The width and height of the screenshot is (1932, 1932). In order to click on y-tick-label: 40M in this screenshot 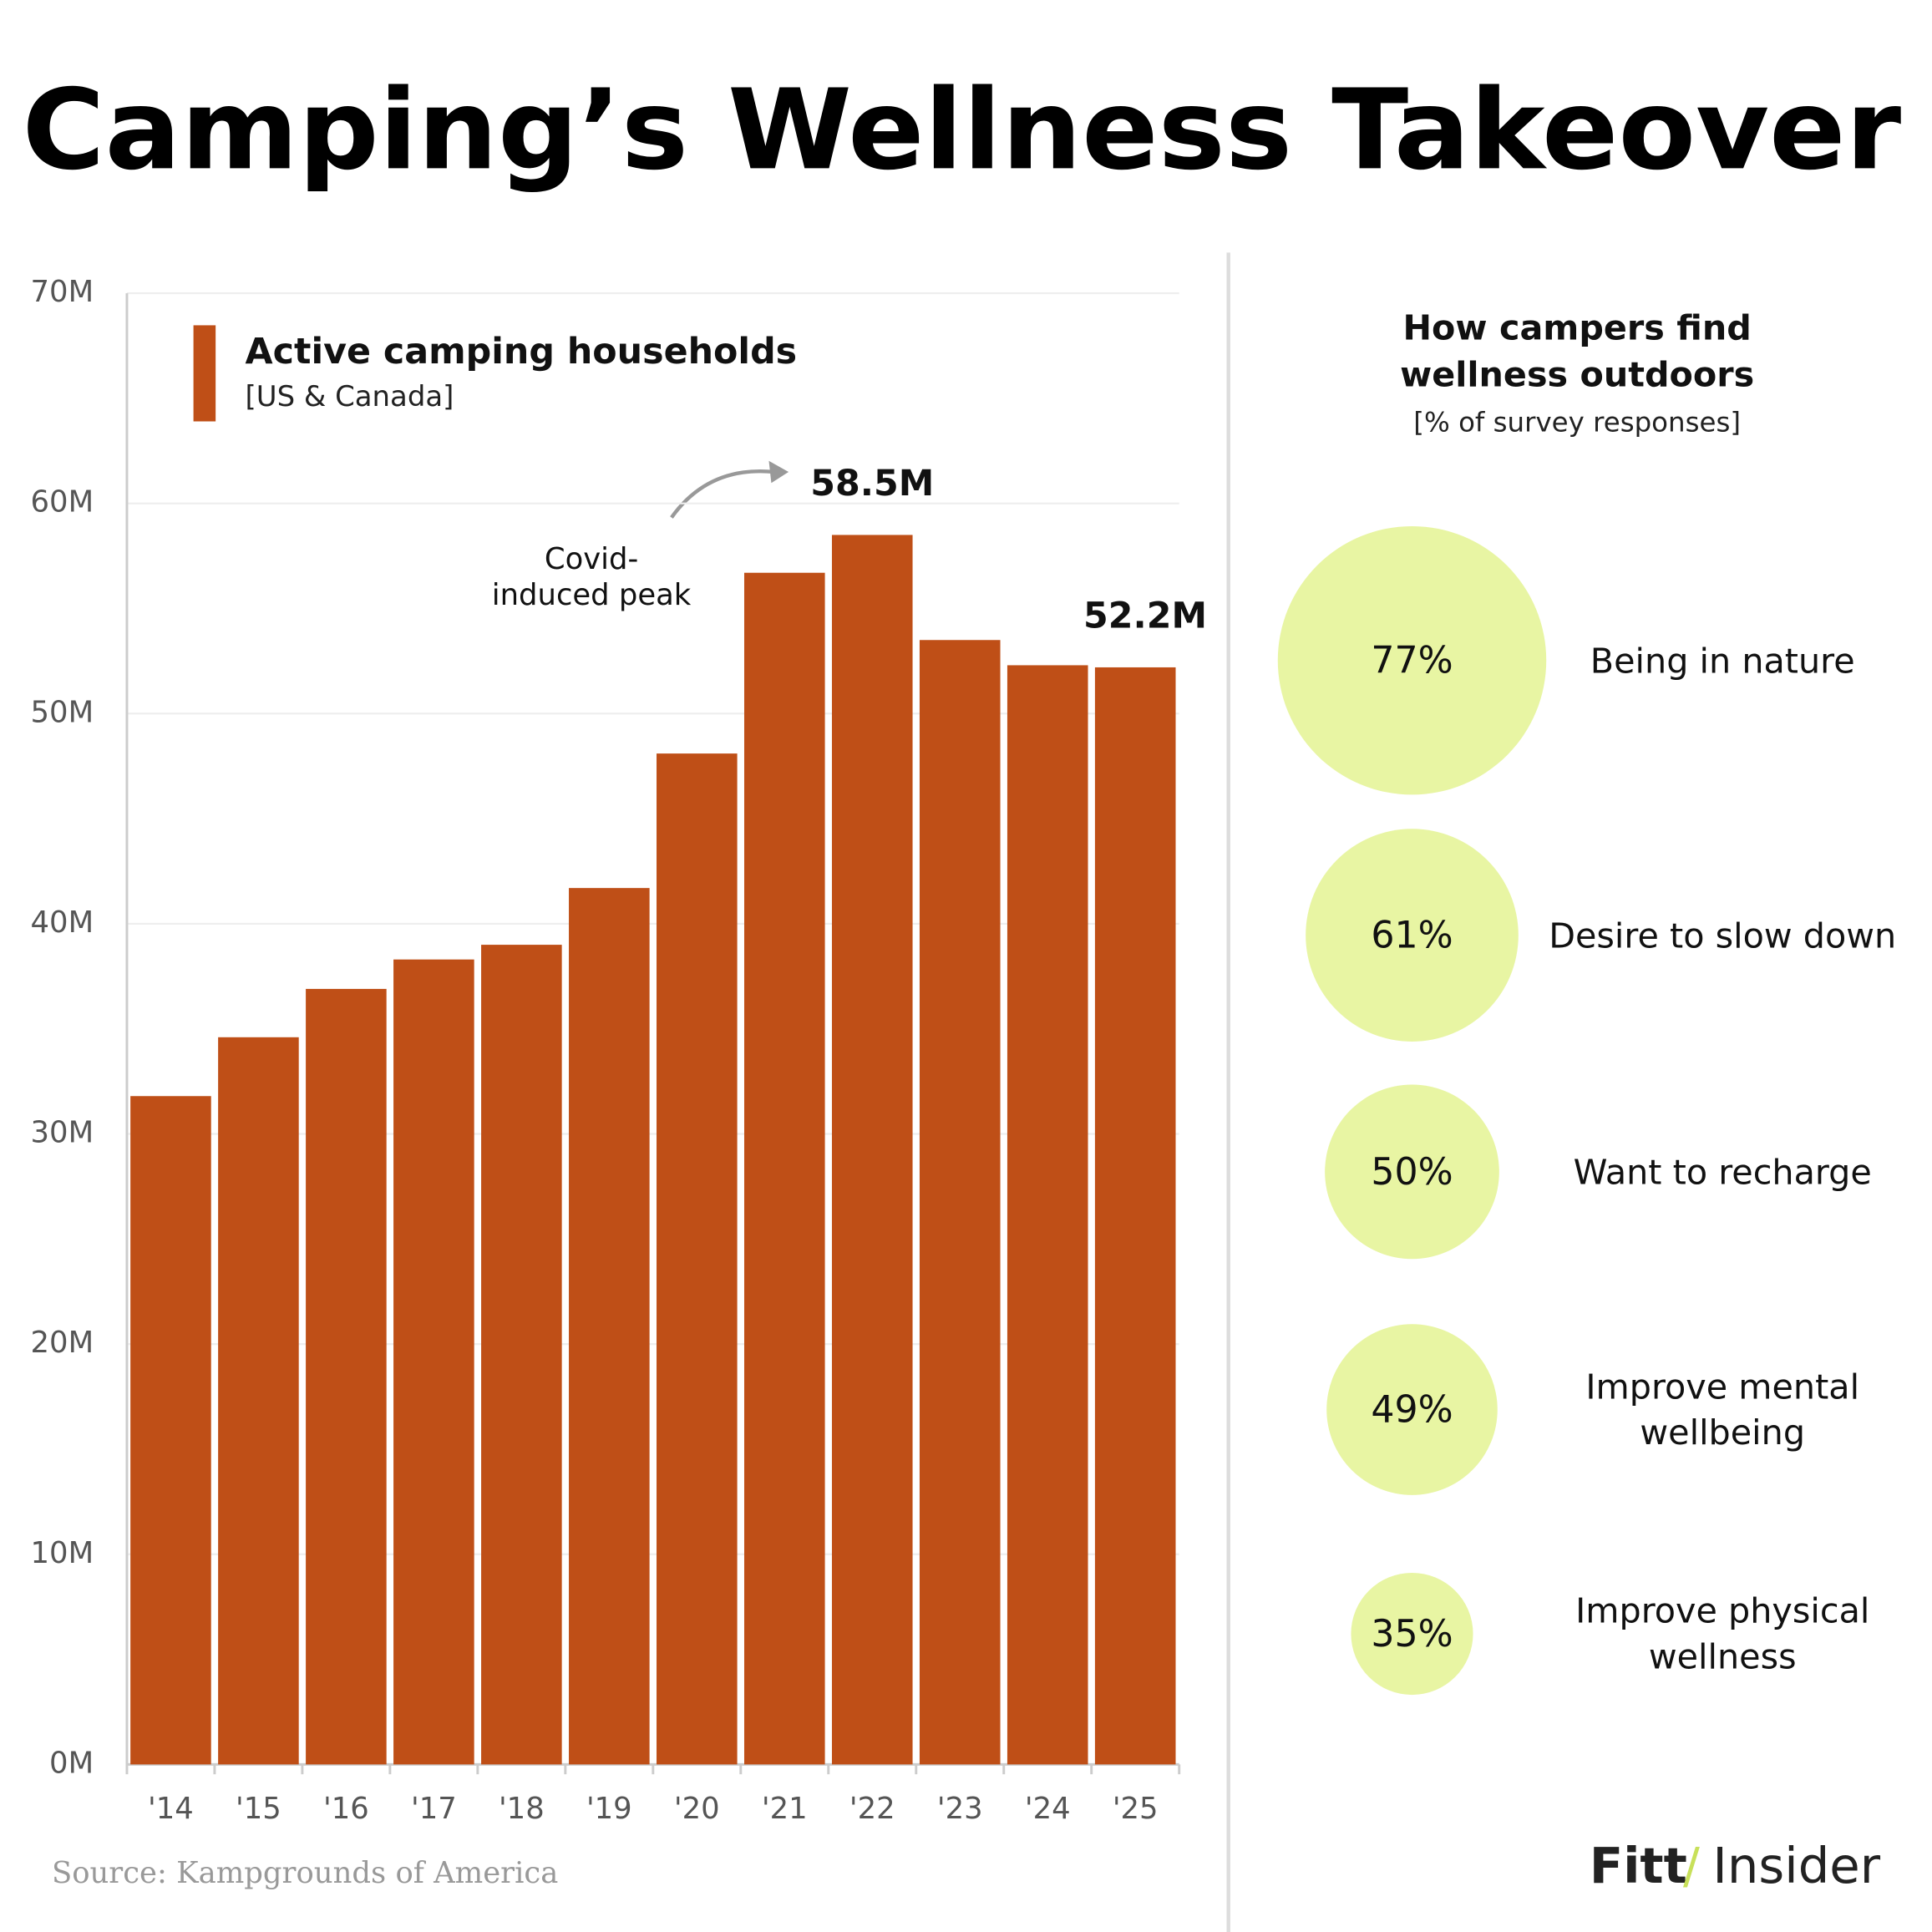, I will do `click(62, 923)`.